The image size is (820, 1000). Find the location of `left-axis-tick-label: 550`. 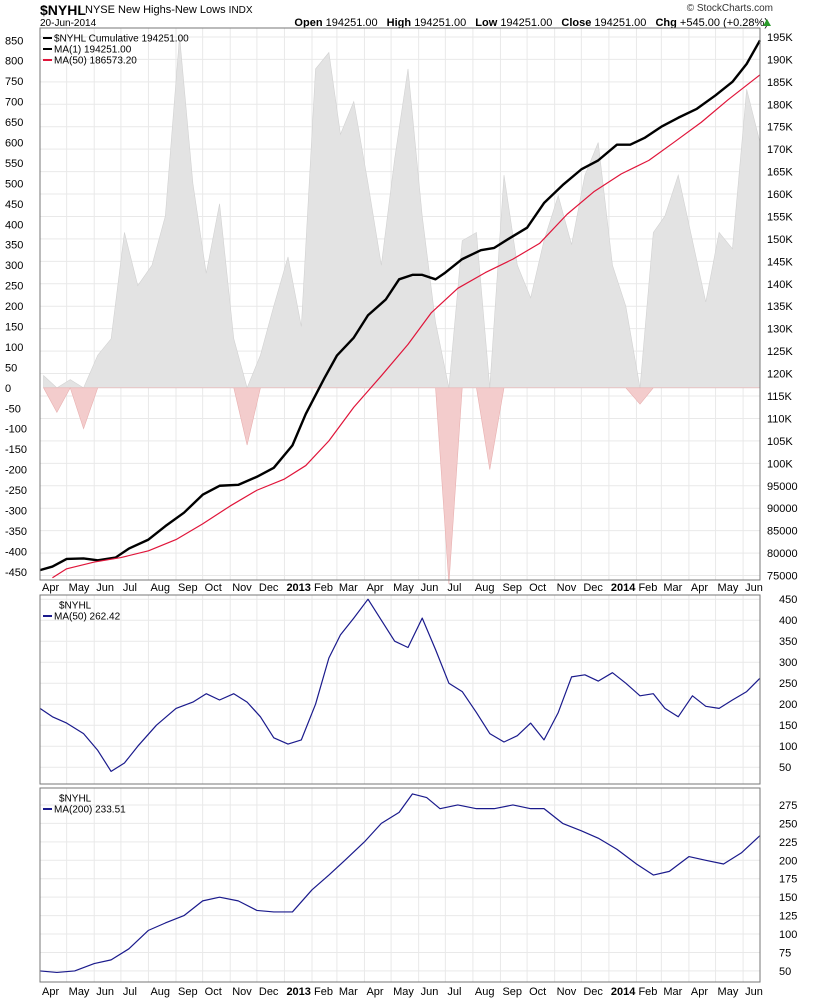

left-axis-tick-label: 550 is located at coordinates (14, 164).